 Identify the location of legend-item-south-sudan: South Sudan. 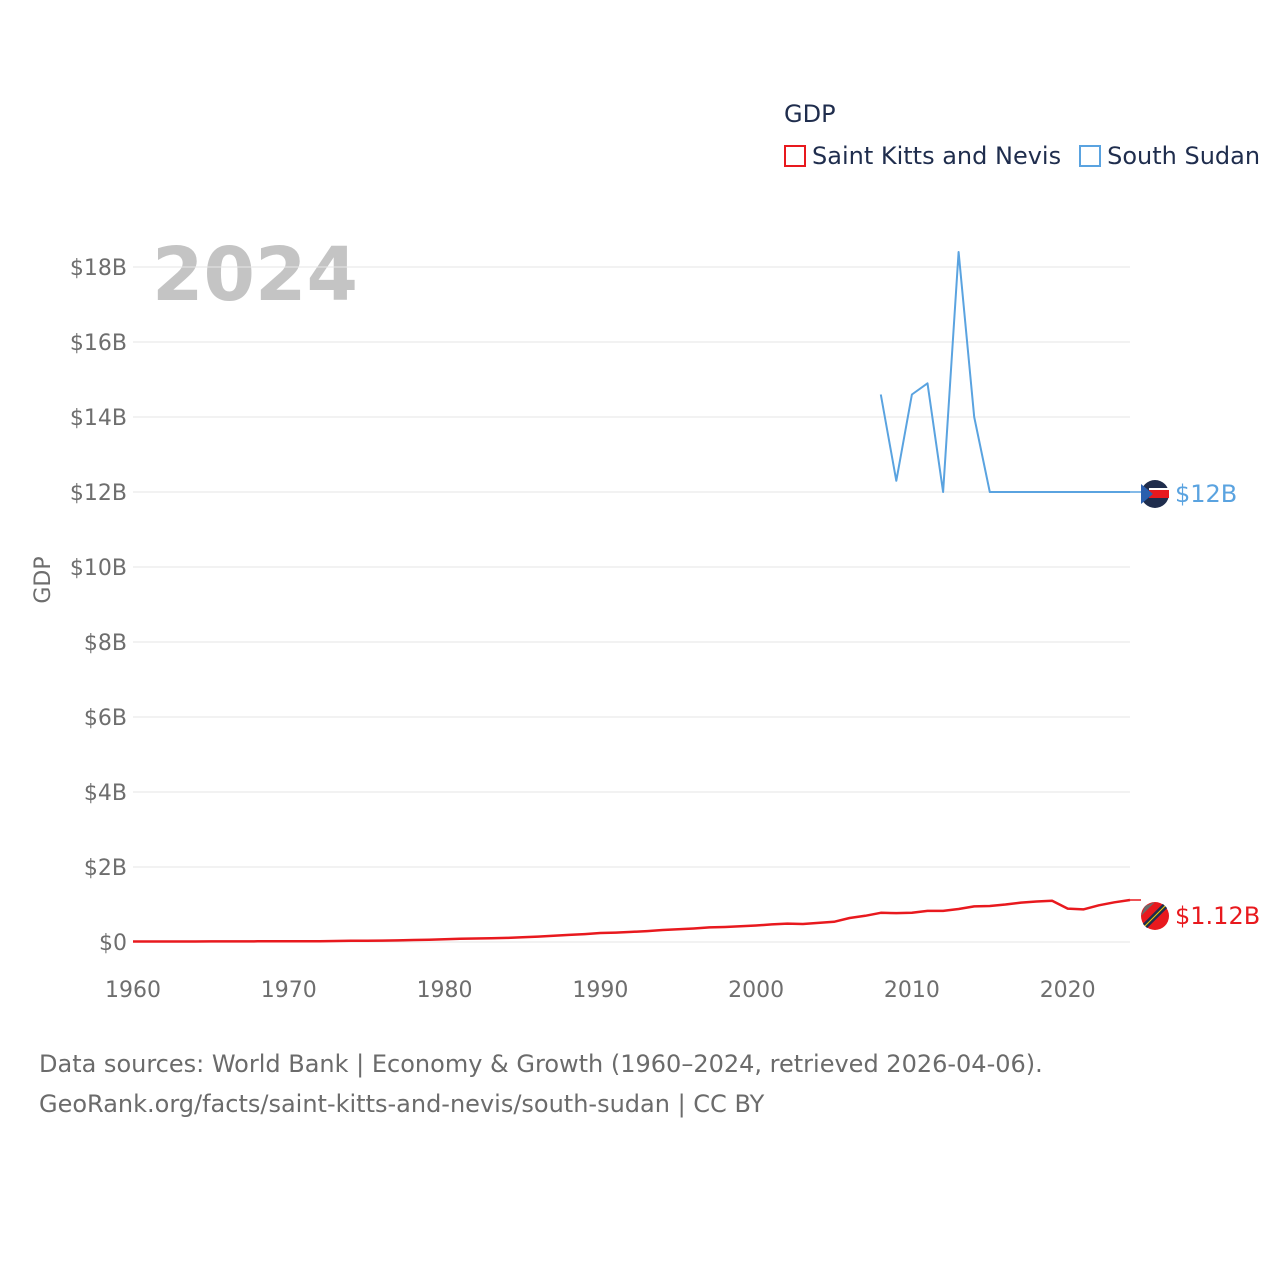
(1169, 156).